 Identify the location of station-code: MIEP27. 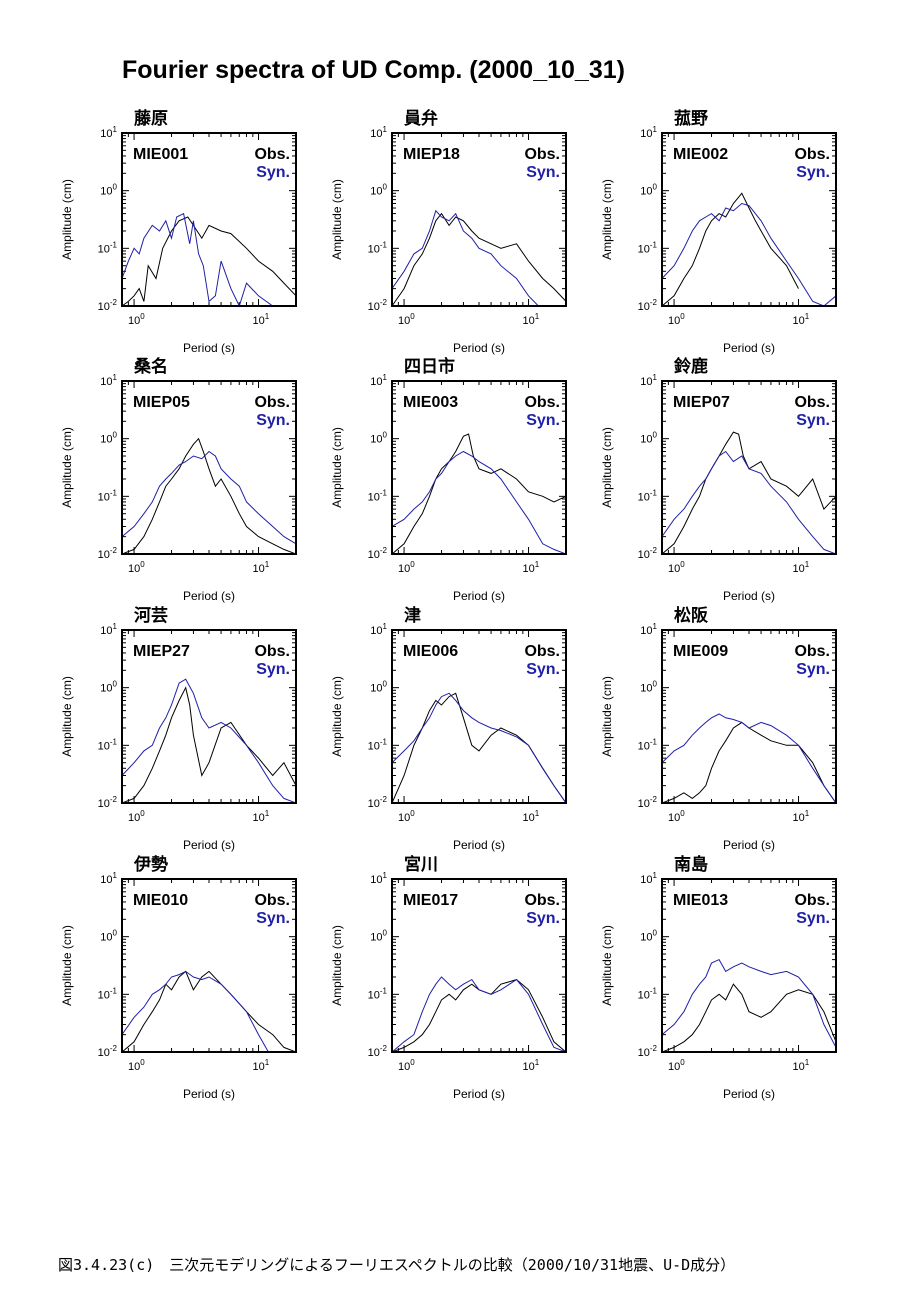
(161, 651).